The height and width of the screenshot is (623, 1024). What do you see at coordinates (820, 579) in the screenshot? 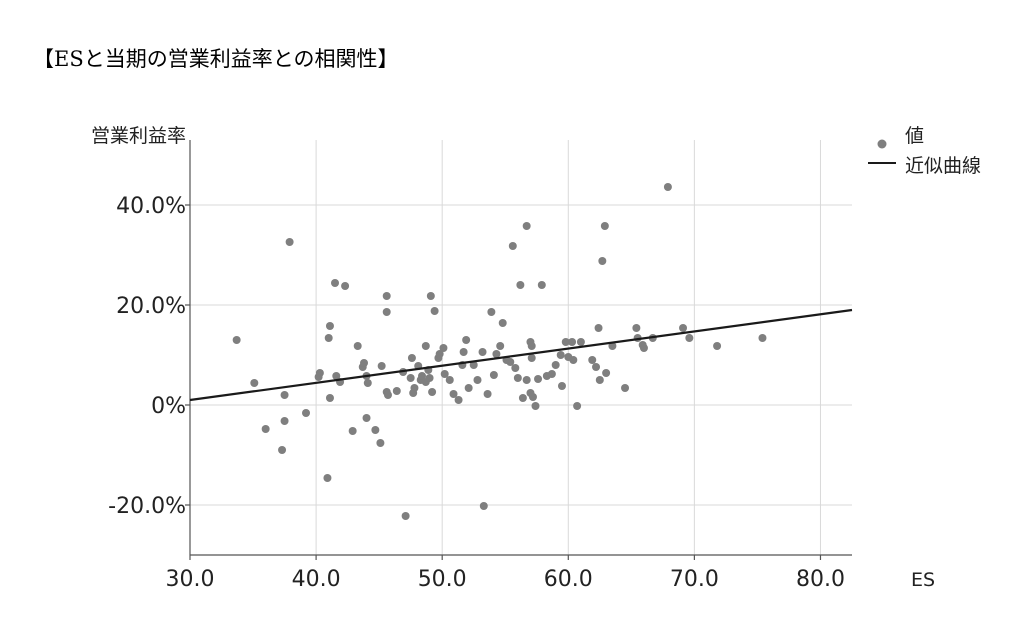
I see `x-tick-label: 80.0` at bounding box center [820, 579].